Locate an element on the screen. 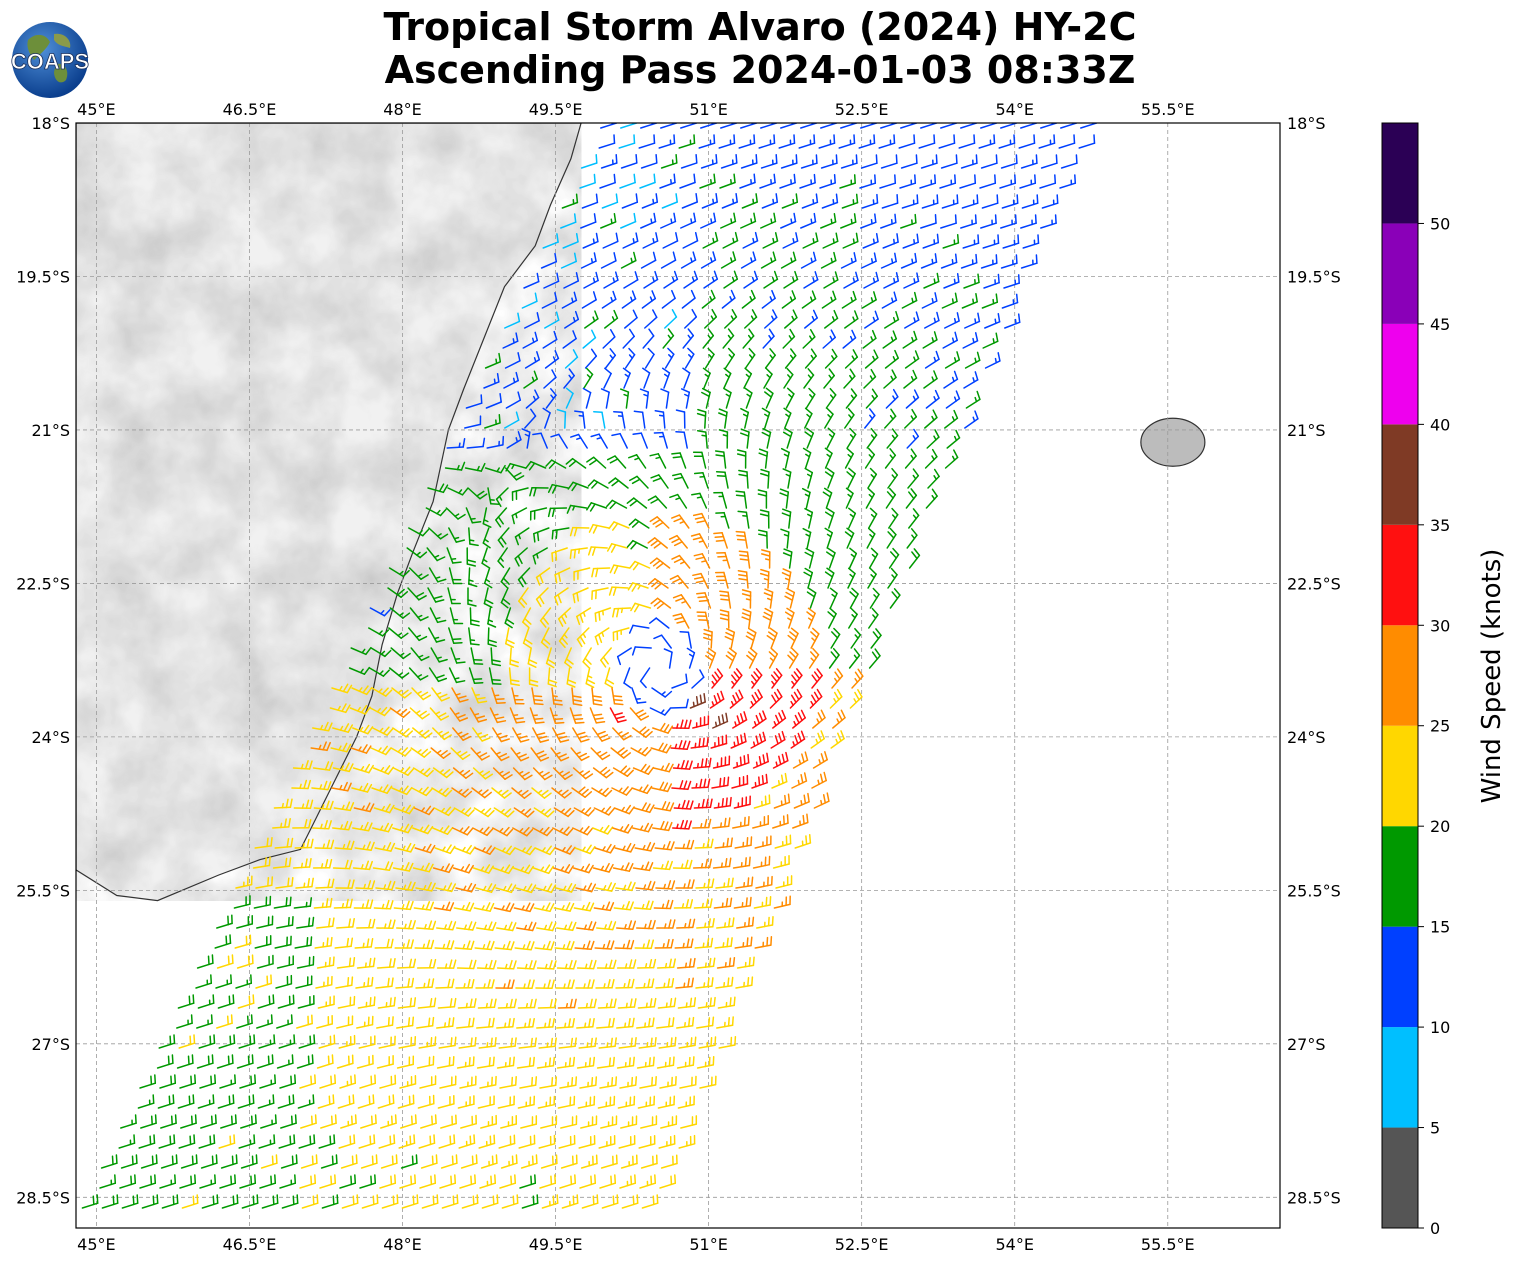 The width and height of the screenshot is (1518, 1264). title-line-2: Ascending Pass 2024-01-03 08:33Z is located at coordinates (760, 70).